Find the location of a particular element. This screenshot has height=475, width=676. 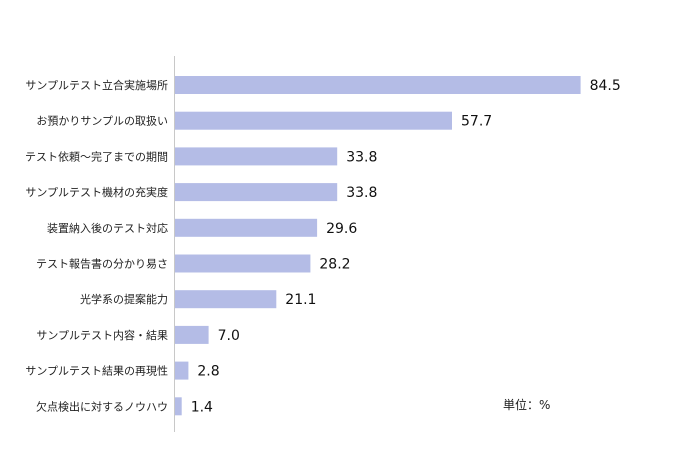

value-label-5: 28.2 is located at coordinates (334, 265).